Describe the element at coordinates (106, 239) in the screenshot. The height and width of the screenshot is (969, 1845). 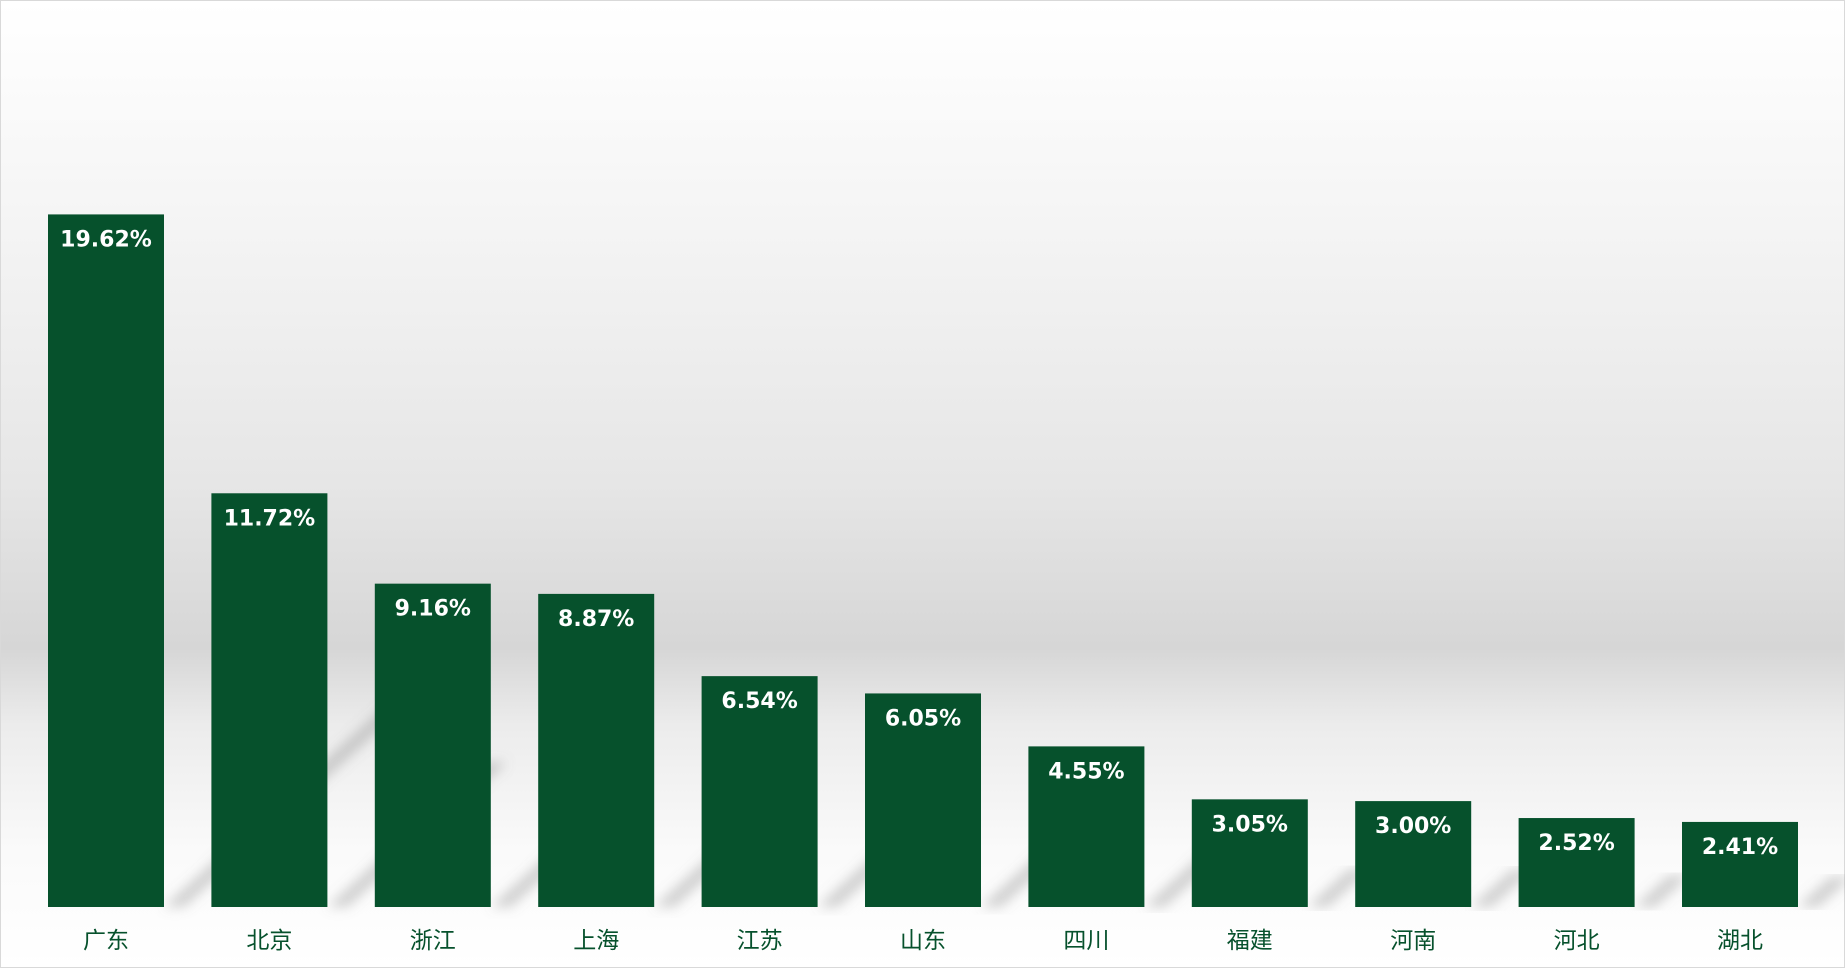
I see `data-label: 19.62%` at that location.